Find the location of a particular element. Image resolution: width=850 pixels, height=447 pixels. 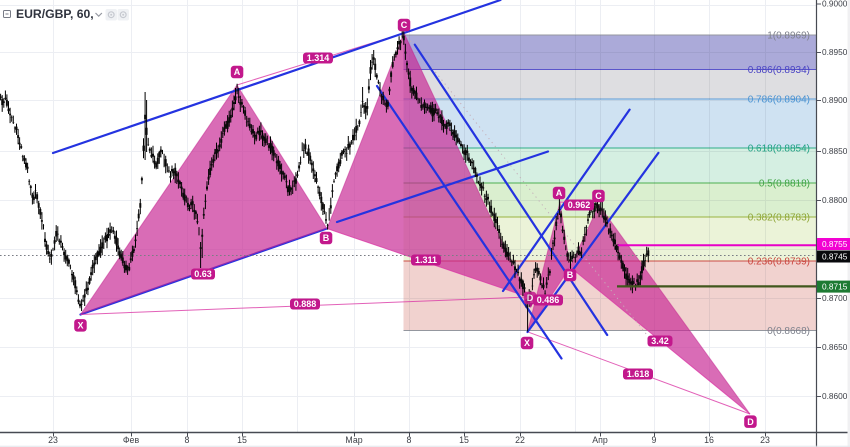

svg-text: 3.42 is located at coordinates (660, 341).